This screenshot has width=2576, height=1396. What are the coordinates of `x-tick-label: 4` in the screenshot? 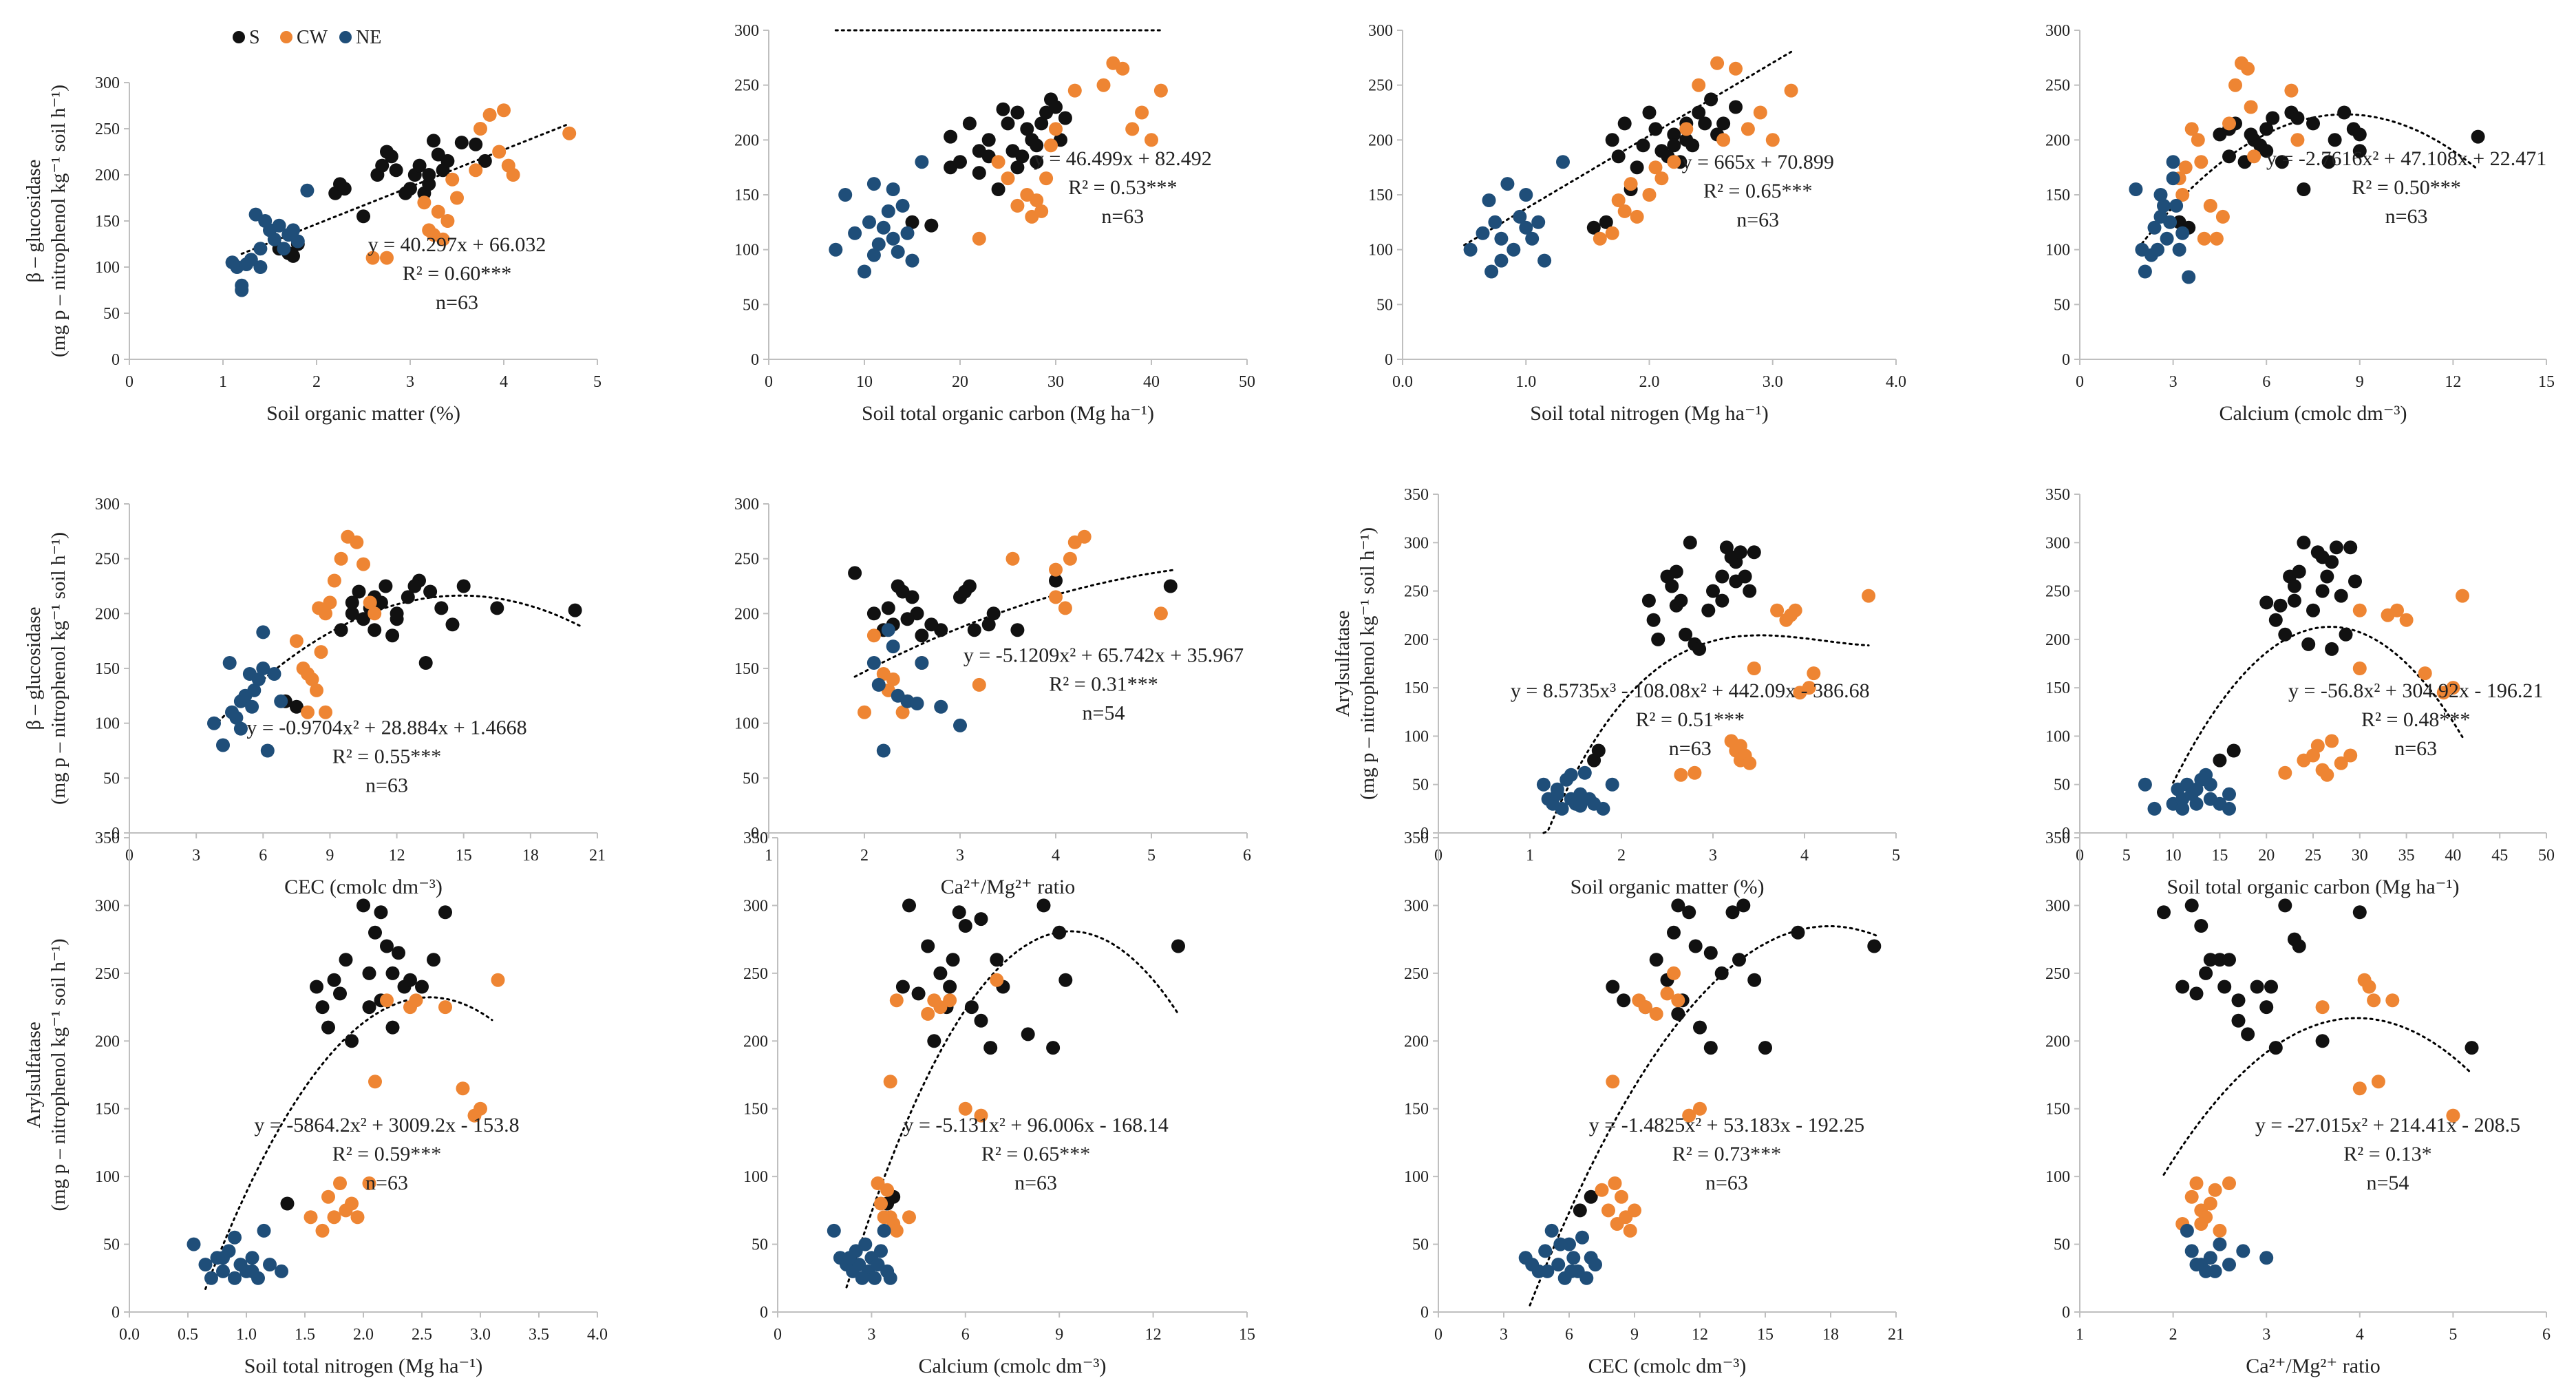 It's located at (504, 382).